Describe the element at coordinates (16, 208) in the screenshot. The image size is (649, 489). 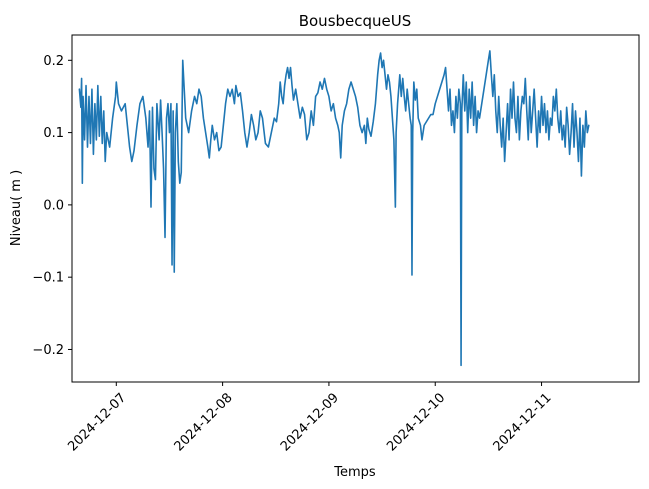
I see `y-axis-title: Niveau( m )` at that location.